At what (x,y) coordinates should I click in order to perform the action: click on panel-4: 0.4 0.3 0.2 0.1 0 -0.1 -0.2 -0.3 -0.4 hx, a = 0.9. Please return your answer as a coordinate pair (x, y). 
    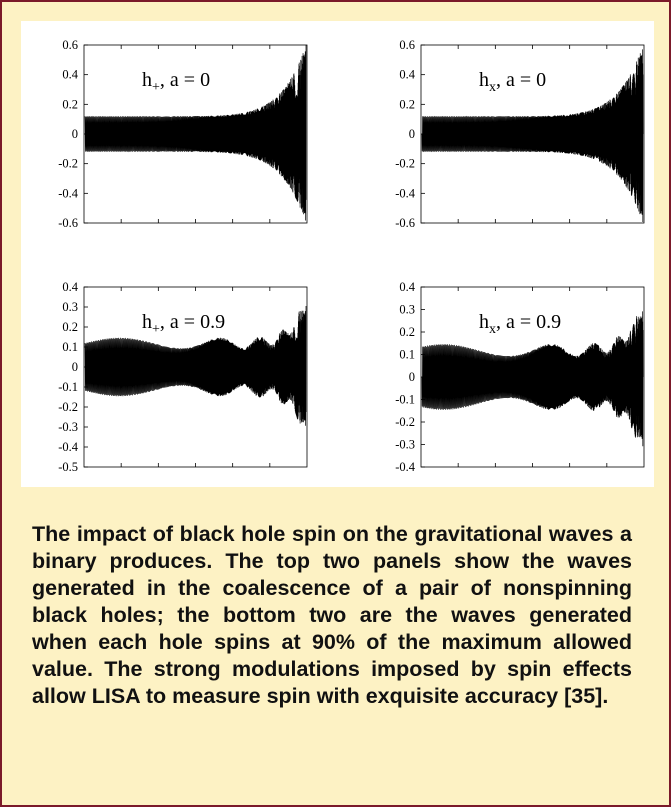
    Looking at the image, I should click on (520, 377).